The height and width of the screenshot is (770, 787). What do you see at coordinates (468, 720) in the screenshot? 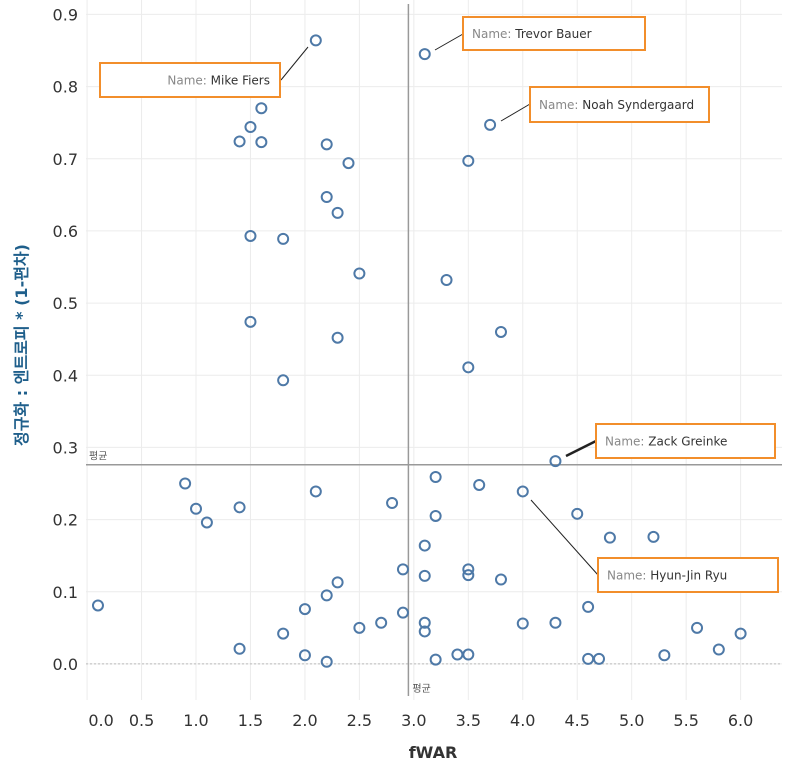
I see `x-tick-label: 3.5` at bounding box center [468, 720].